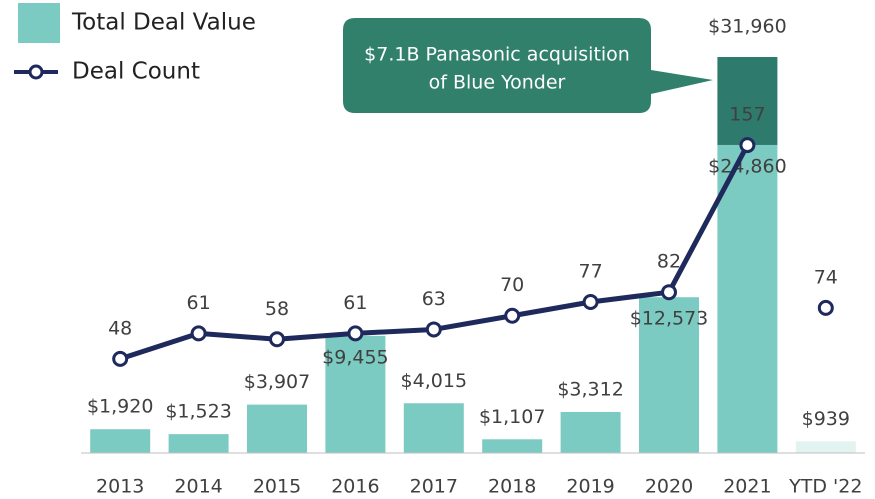 The height and width of the screenshot is (499, 875). What do you see at coordinates (826, 419) in the screenshot?
I see `bar-value-label: $939` at bounding box center [826, 419].